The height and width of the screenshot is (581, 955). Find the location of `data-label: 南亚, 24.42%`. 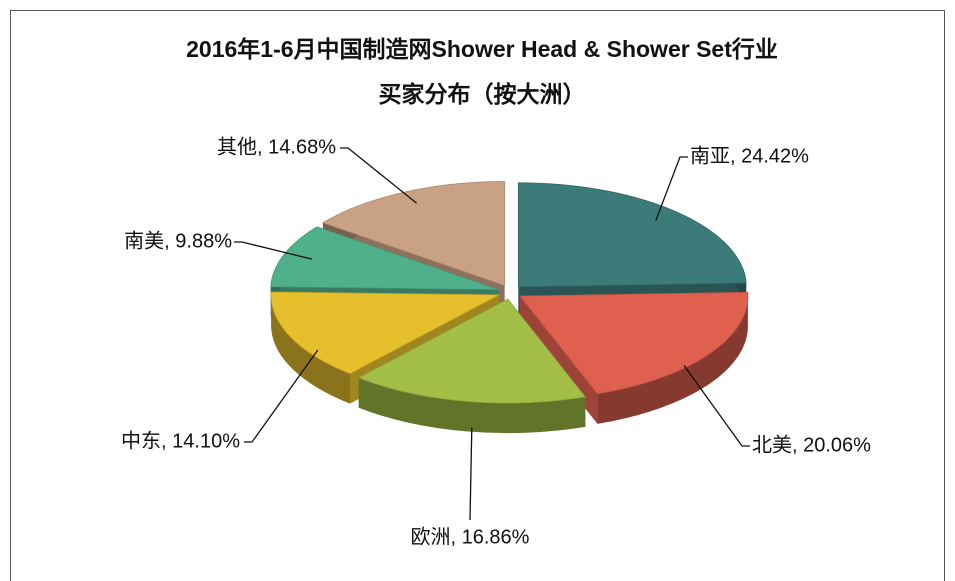

data-label: 南亚, 24.42% is located at coordinates (749, 155).